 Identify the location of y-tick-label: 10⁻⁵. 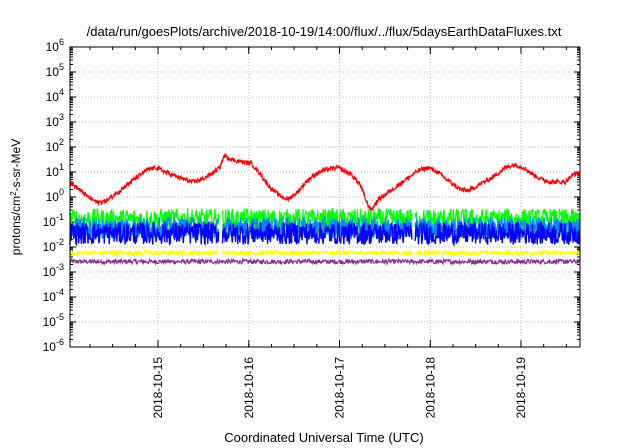
(53, 320).